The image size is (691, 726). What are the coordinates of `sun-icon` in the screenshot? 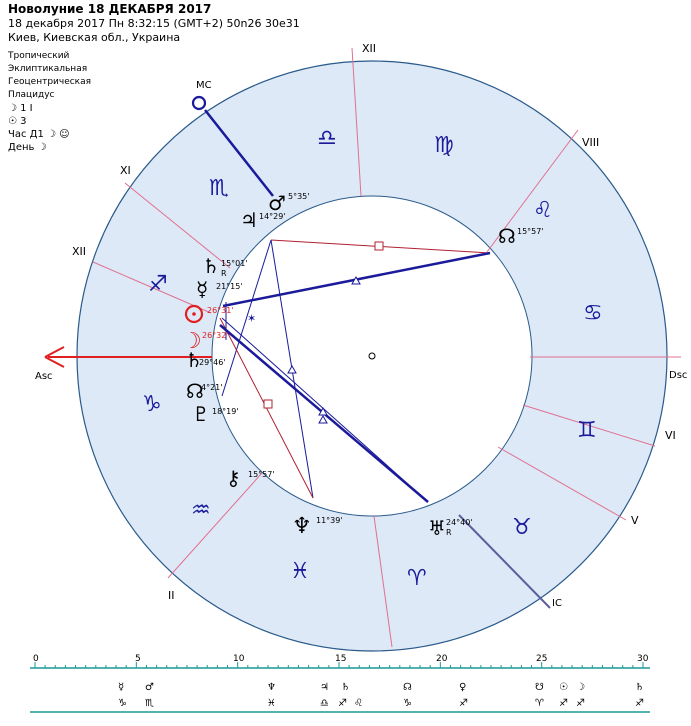 It's located at (194, 314).